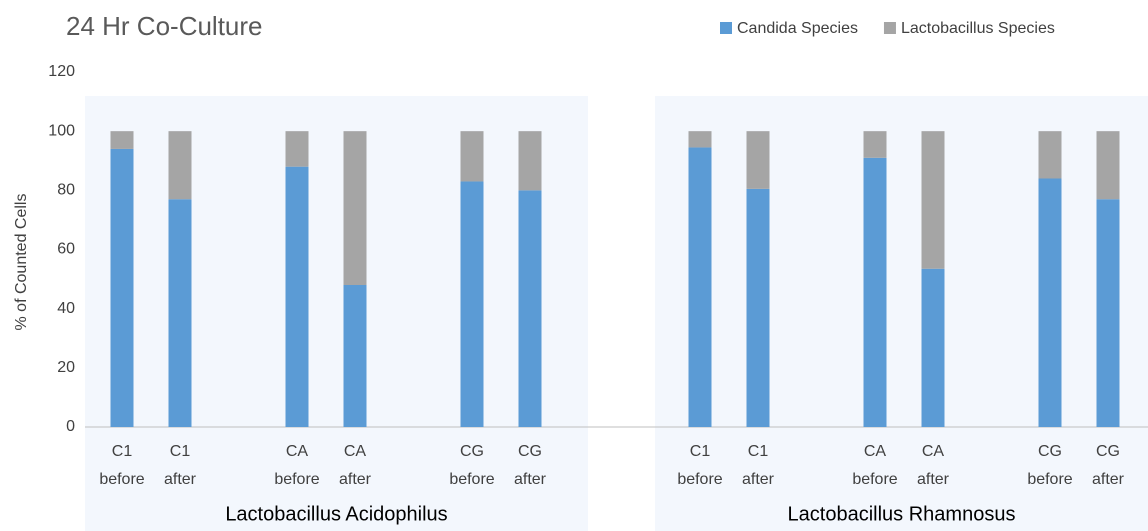 This screenshot has height=531, width=1148. What do you see at coordinates (66, 249) in the screenshot?
I see `y-tick-label: 60` at bounding box center [66, 249].